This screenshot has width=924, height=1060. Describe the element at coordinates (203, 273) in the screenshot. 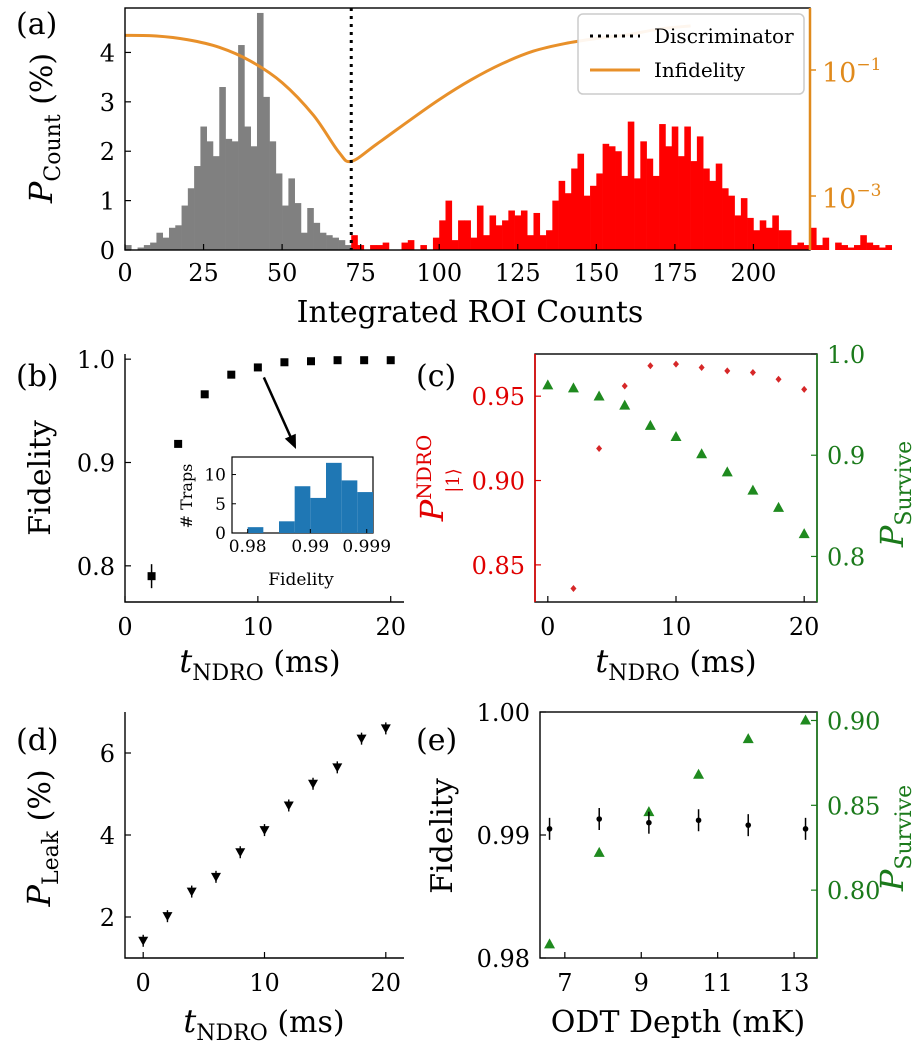

I see `x-tick-label: 25` at that location.